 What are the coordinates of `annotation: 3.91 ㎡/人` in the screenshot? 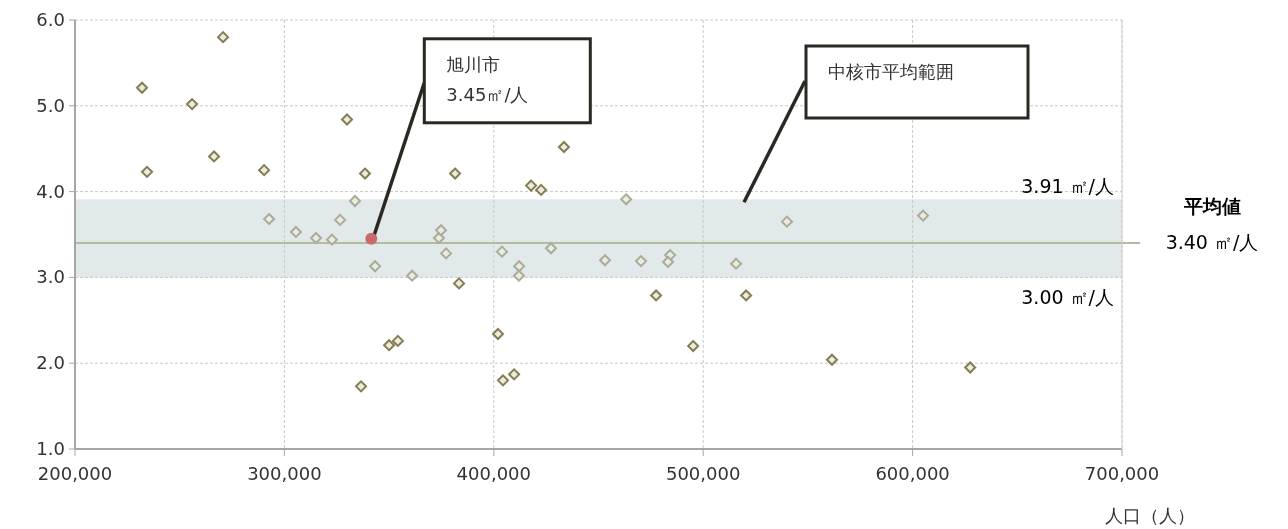 It's located at (1067, 186).